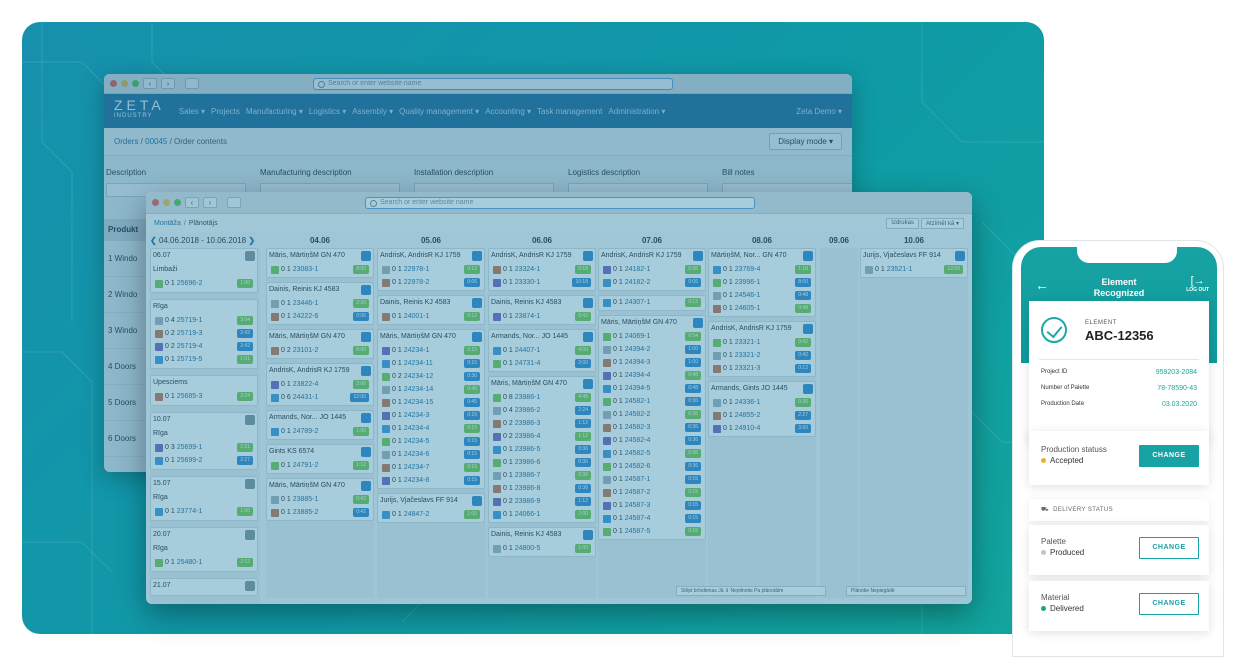 This screenshot has width=1236, height=657. Describe the element at coordinates (637, 531) in the screenshot. I see `job-id: 24587-5` at that location.